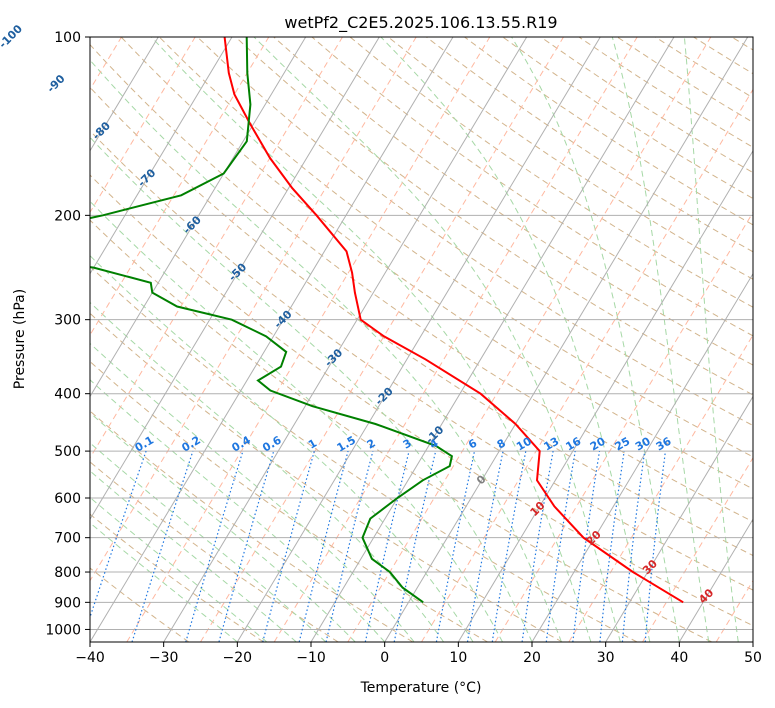 The height and width of the screenshot is (708, 775). What do you see at coordinates (67, 216) in the screenshot?
I see `y-tick-label: 200` at bounding box center [67, 216].